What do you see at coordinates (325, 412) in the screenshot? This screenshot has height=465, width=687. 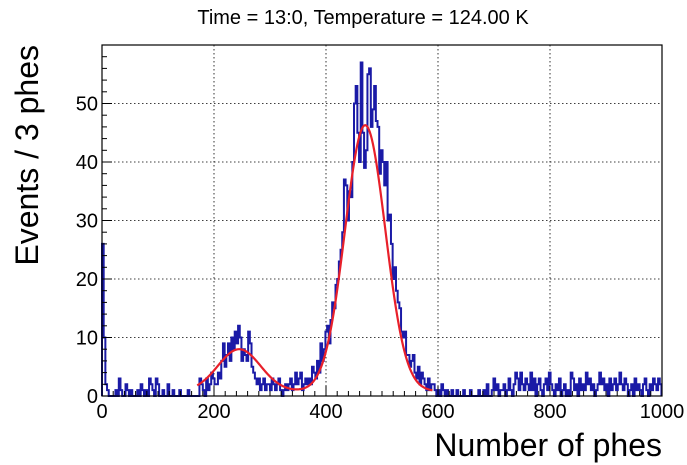 I see `x-tick-label: 400` at bounding box center [325, 412].